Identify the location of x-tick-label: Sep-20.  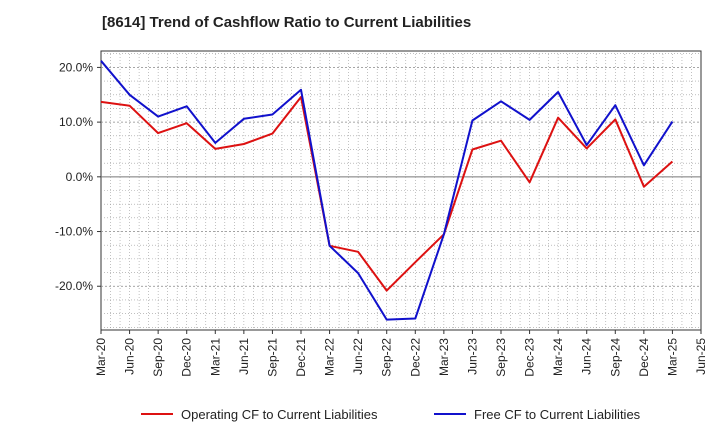
(158, 357).